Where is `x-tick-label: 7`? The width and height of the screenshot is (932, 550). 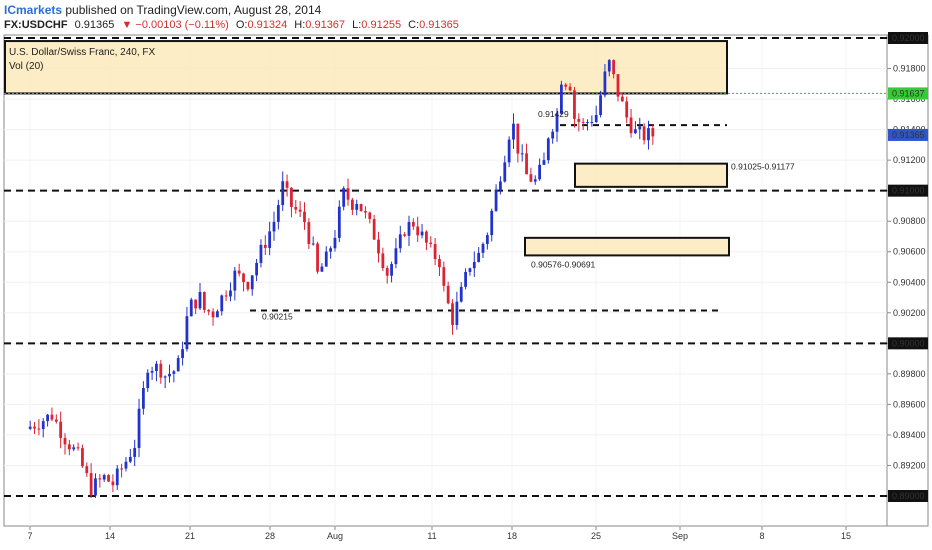
x-tick-label: 7 is located at coordinates (29, 536).